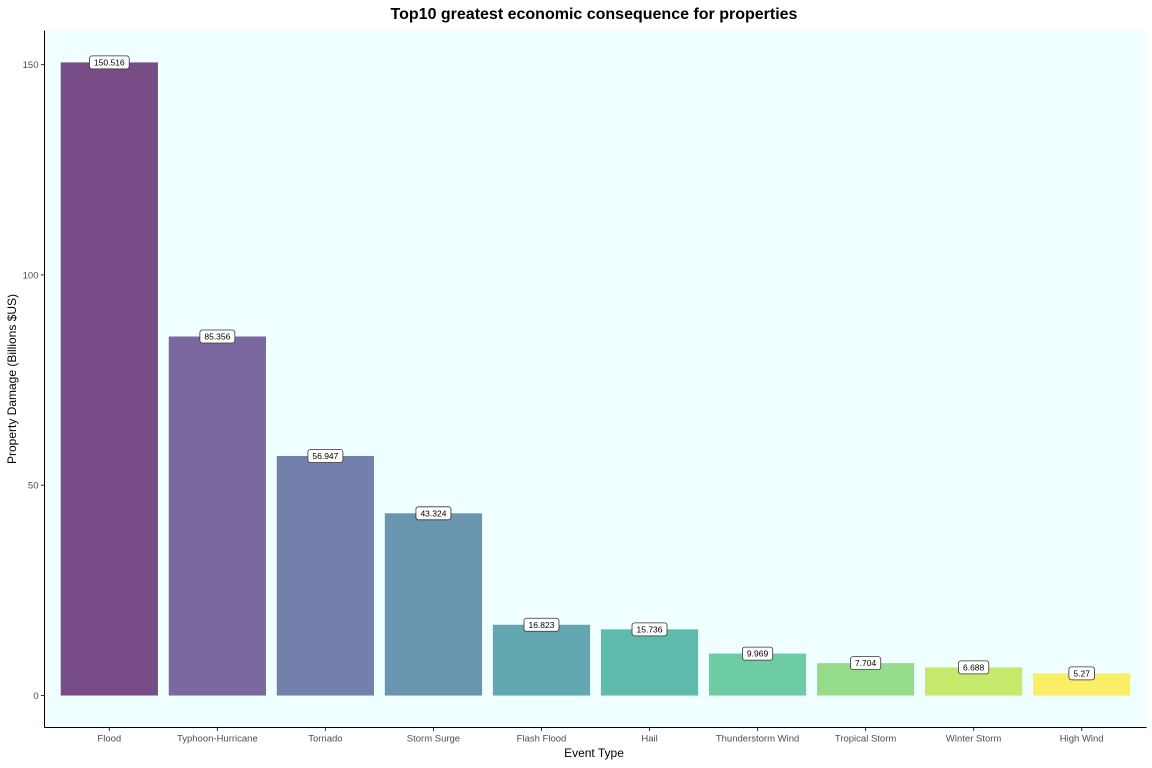  I want to click on y-axis-title: Property Damage (Billions $US), so click(12, 379).